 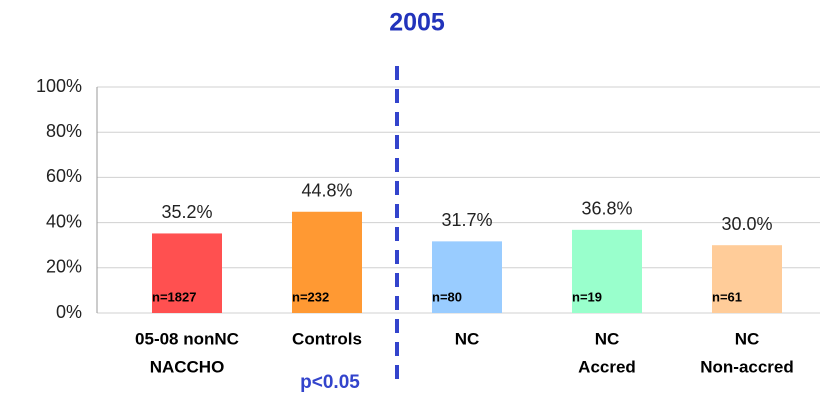 I want to click on y-tick-label: 0%, so click(x=69, y=312).